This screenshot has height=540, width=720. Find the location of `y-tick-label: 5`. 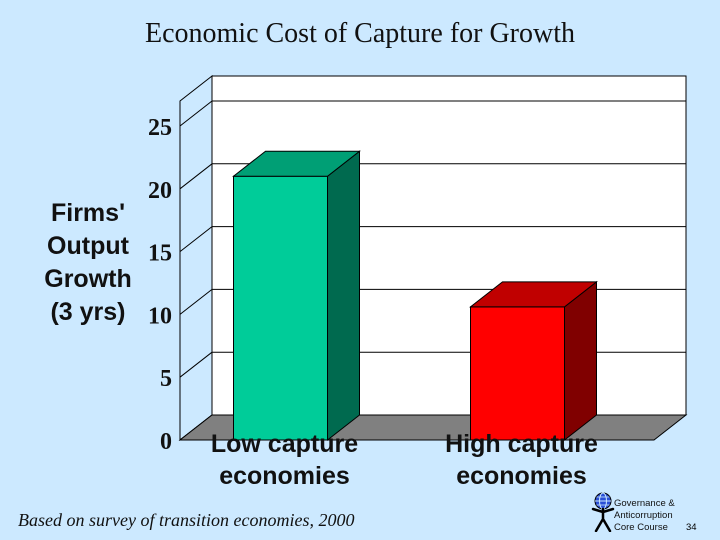

y-tick-label: 5 is located at coordinates (166, 379).